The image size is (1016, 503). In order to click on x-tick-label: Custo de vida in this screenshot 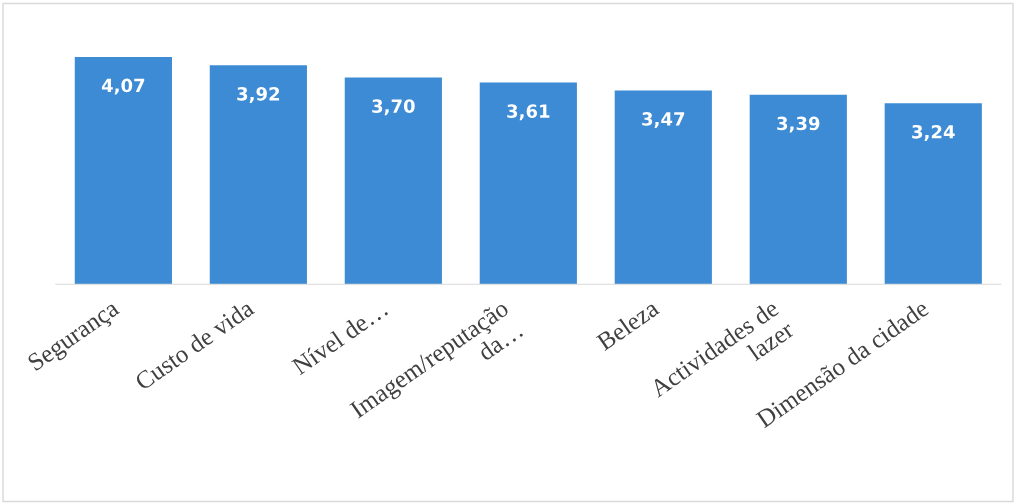, I will do `click(194, 344)`.